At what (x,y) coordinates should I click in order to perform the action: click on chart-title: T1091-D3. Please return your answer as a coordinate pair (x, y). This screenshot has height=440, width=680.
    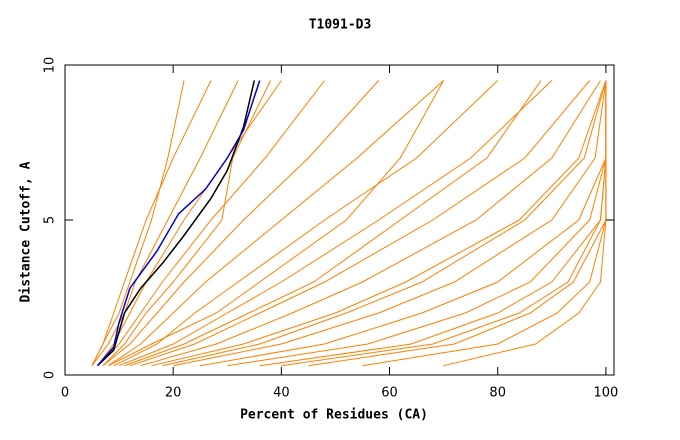
    Looking at the image, I should click on (340, 25).